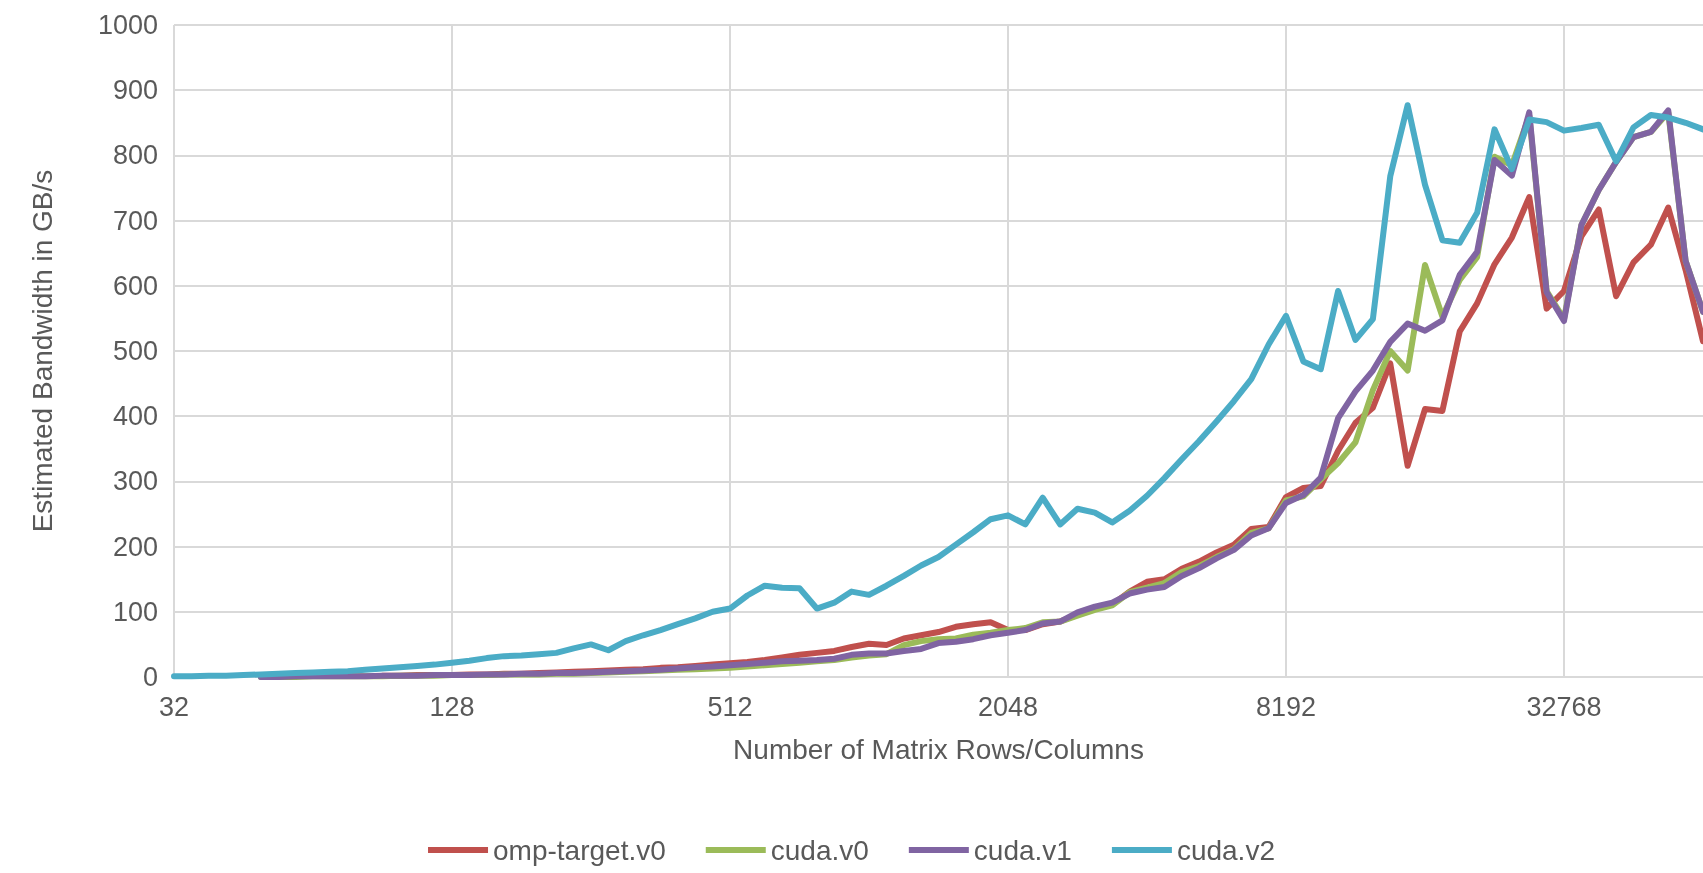 The image size is (1703, 873). I want to click on y-tick-label: 200, so click(135, 546).